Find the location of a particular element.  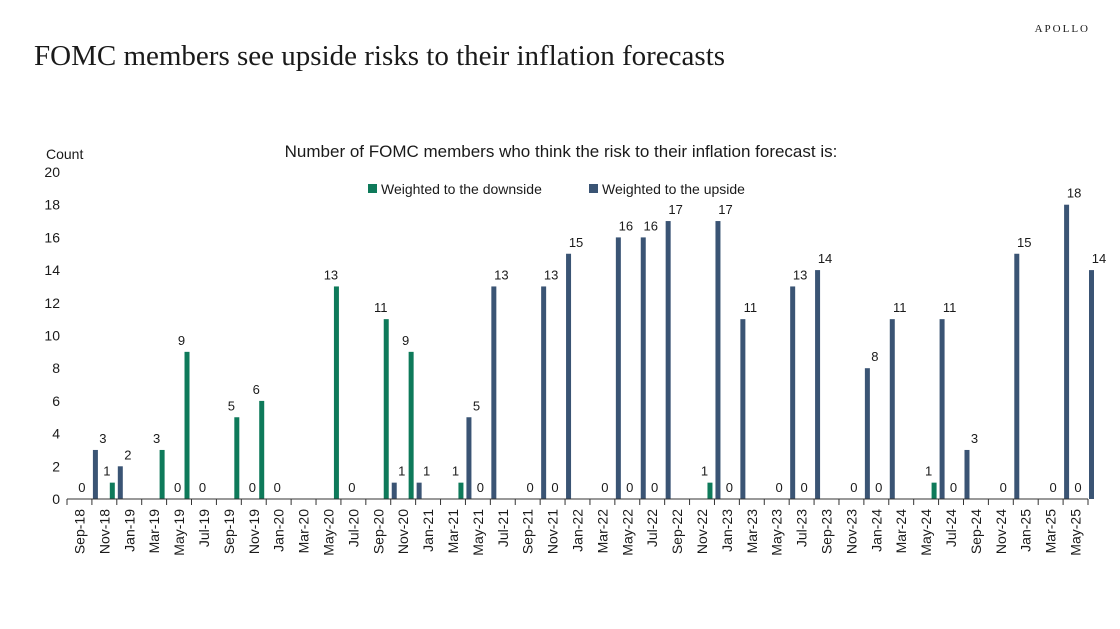

data-label-upside: 13 is located at coordinates (800, 274).